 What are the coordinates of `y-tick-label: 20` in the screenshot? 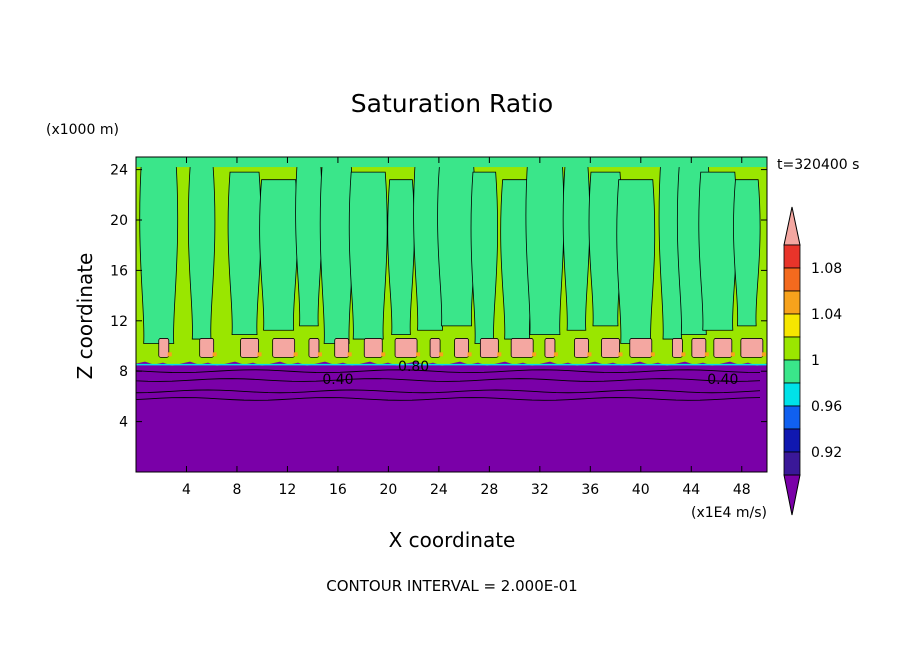 It's located at (119, 221).